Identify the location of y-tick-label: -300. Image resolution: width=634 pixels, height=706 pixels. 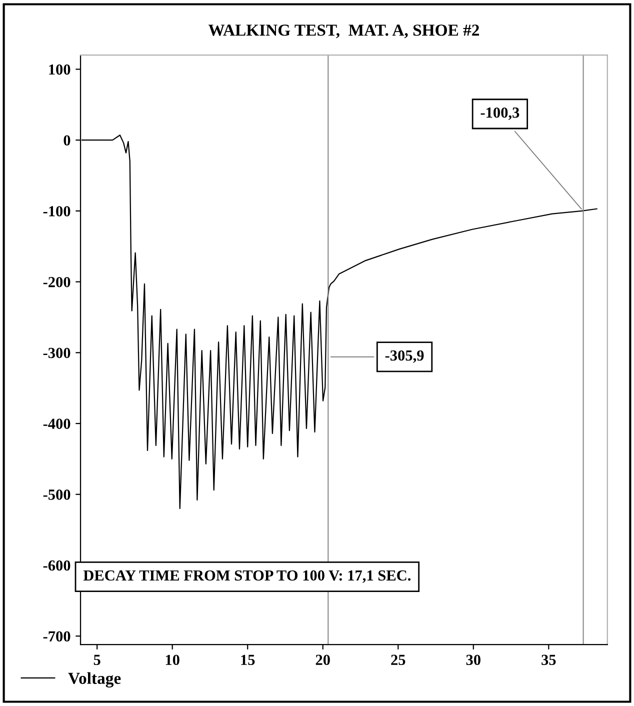
(56, 353).